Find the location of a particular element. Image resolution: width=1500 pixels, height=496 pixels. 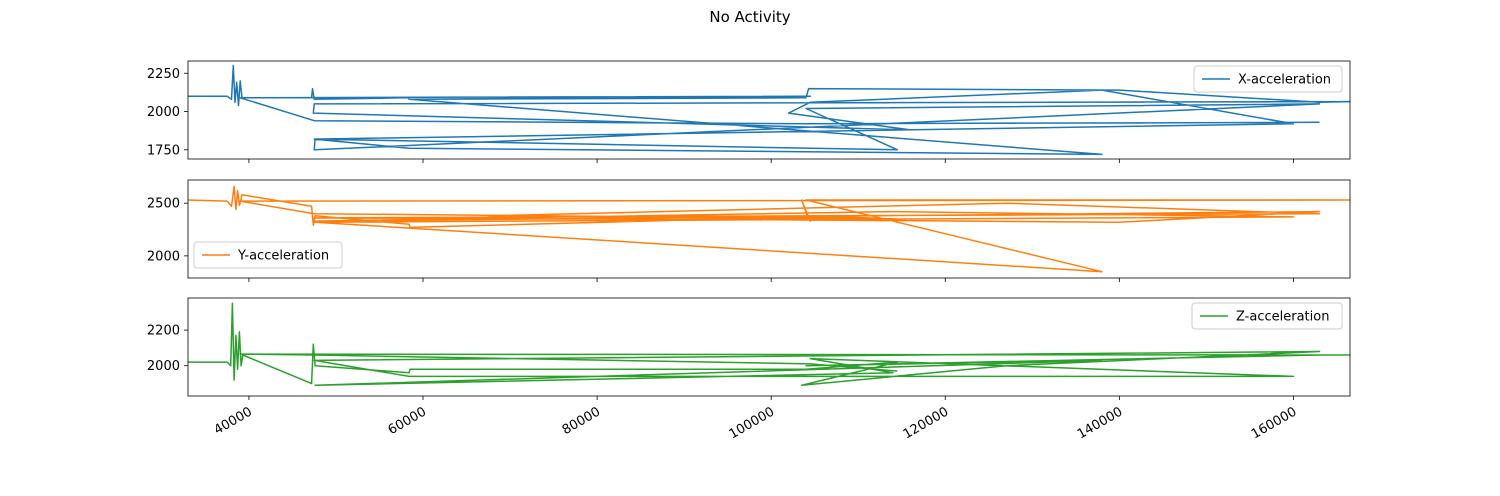

legend-label: Y-acceleration is located at coordinates (283, 256).